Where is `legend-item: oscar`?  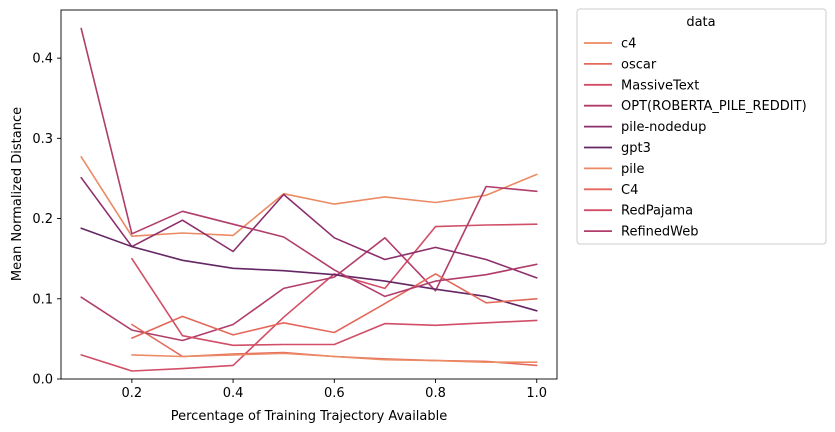
legend-item: oscar is located at coordinates (620, 64).